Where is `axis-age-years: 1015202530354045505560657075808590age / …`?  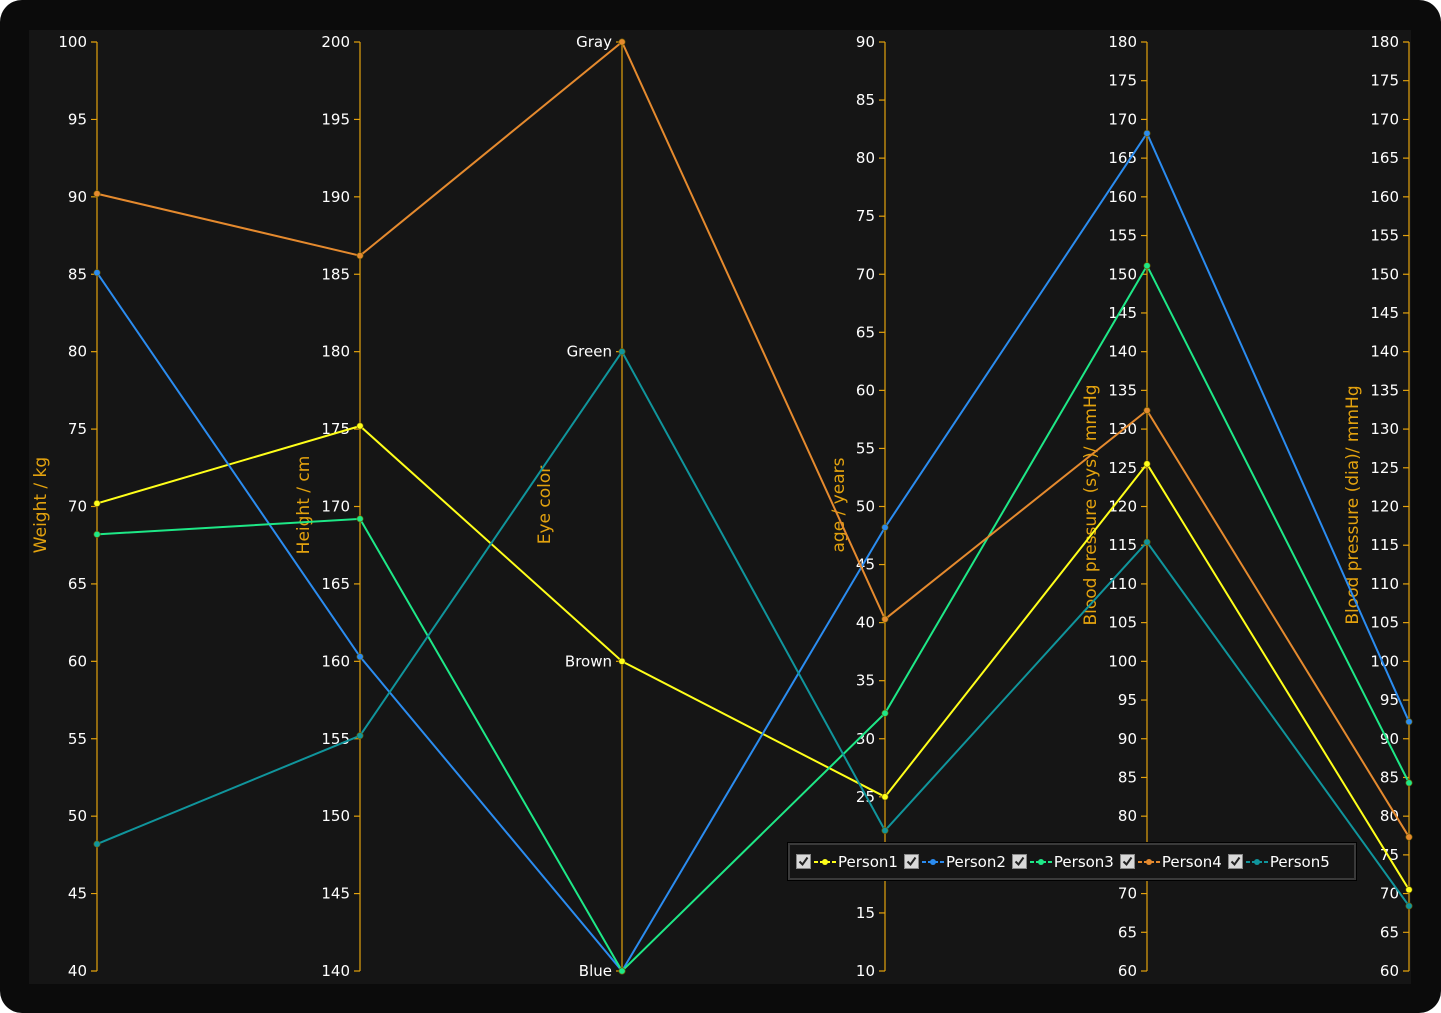 axis-age-years: 1015202530354045505560657075808590age / … is located at coordinates (857, 506).